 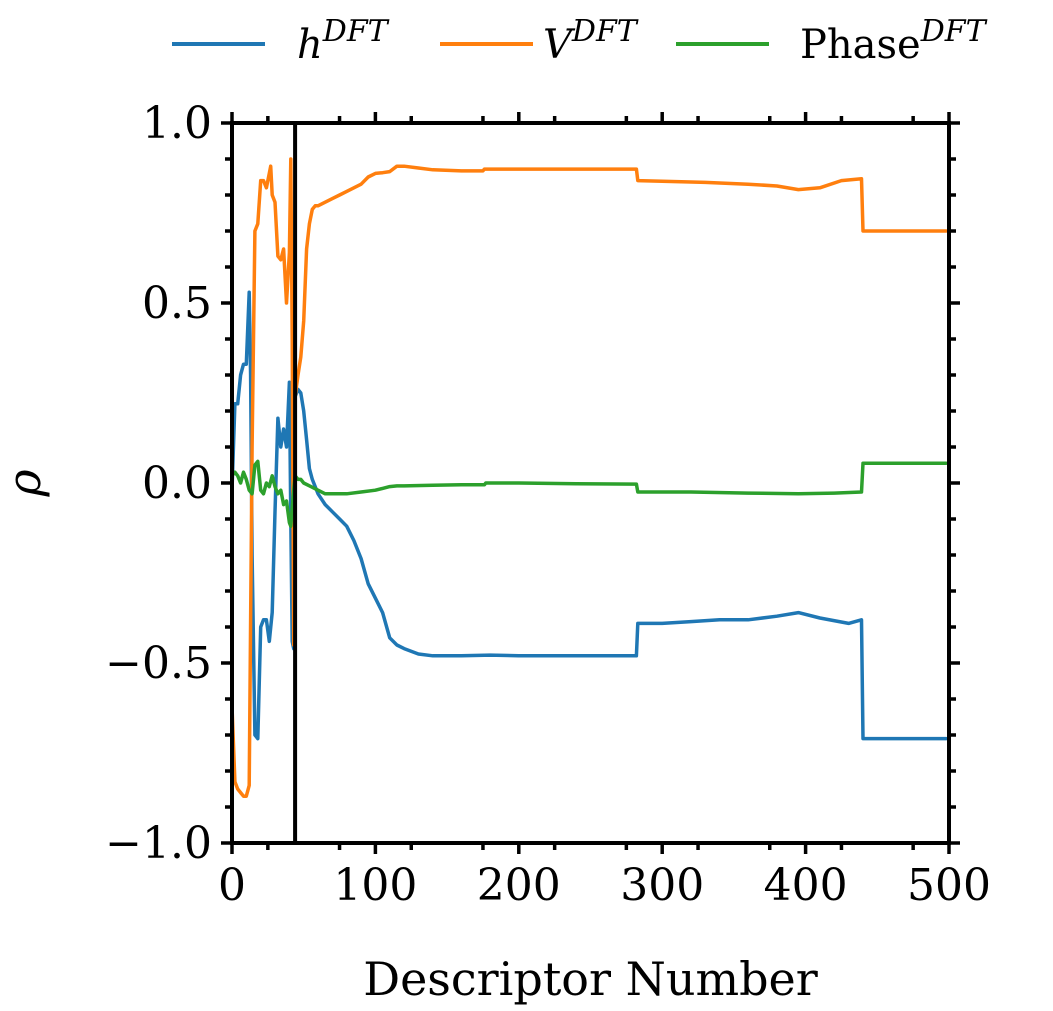 I want to click on x-tick-label: 200, so click(x=519, y=885).